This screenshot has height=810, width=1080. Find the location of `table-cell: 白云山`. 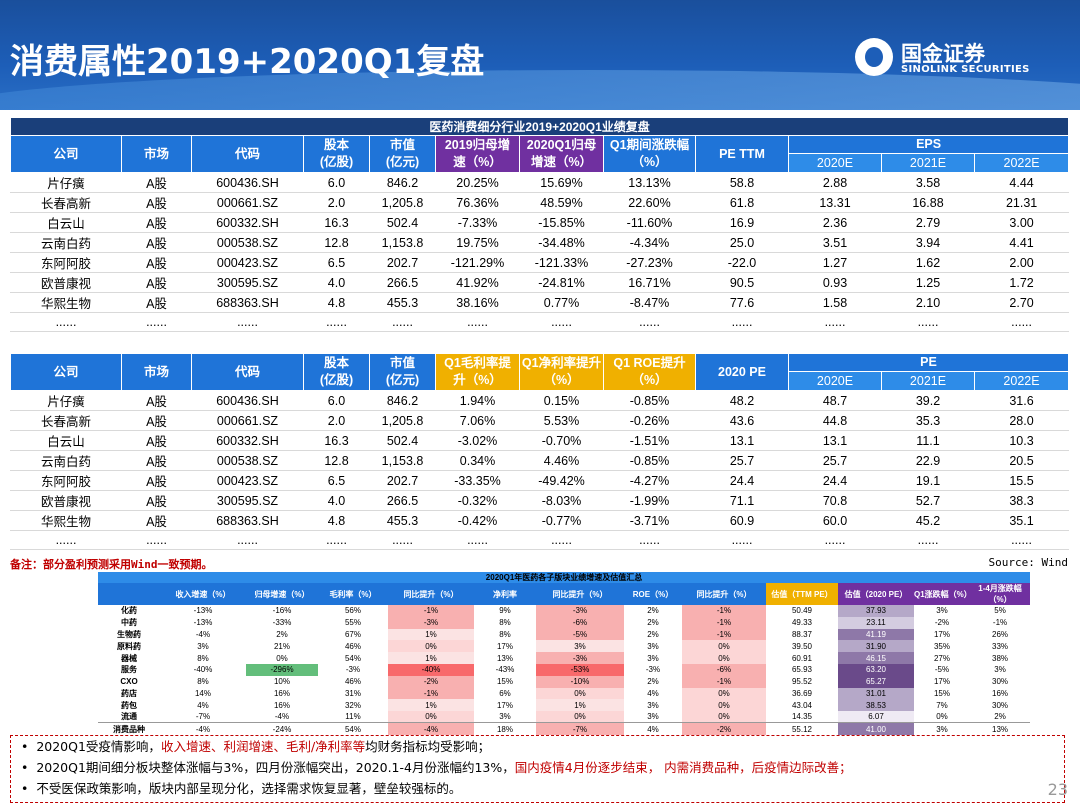

table-cell: 白云山 is located at coordinates (66, 222).